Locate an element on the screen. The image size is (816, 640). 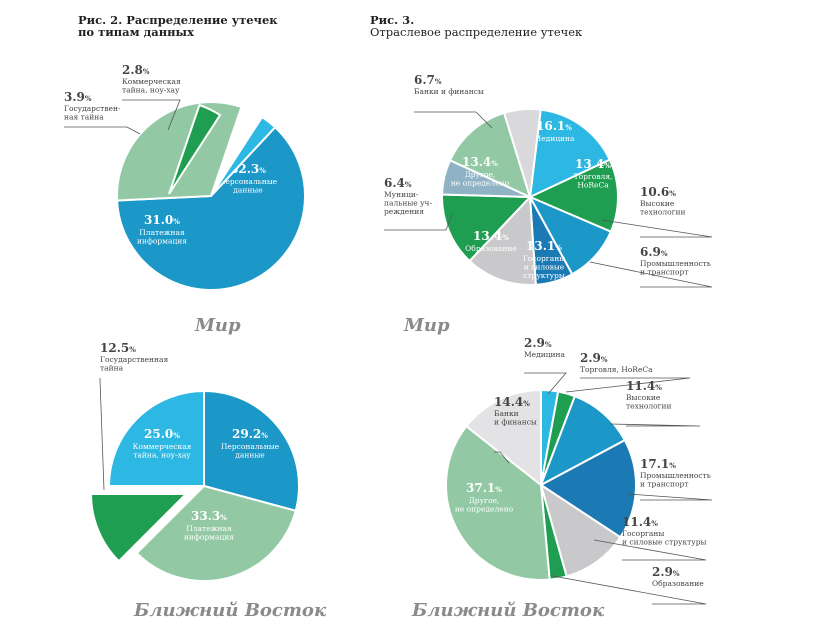
fig3_world-leader-высокие-технологии is located at coordinates (657, 228).